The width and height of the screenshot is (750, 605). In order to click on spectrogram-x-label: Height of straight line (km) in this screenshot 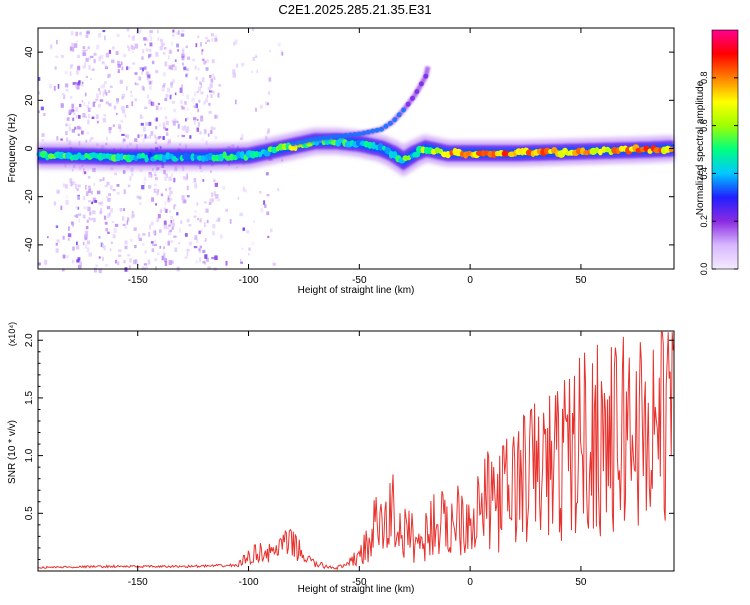, I will do `click(356, 290)`.